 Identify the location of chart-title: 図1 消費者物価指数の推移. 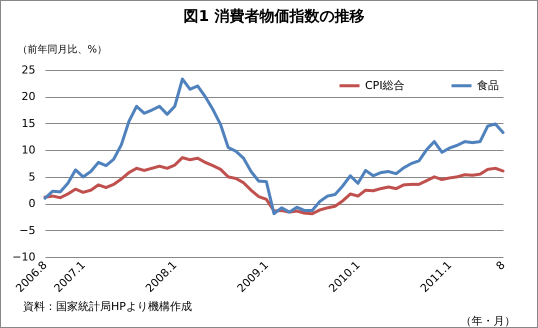
(274, 16).